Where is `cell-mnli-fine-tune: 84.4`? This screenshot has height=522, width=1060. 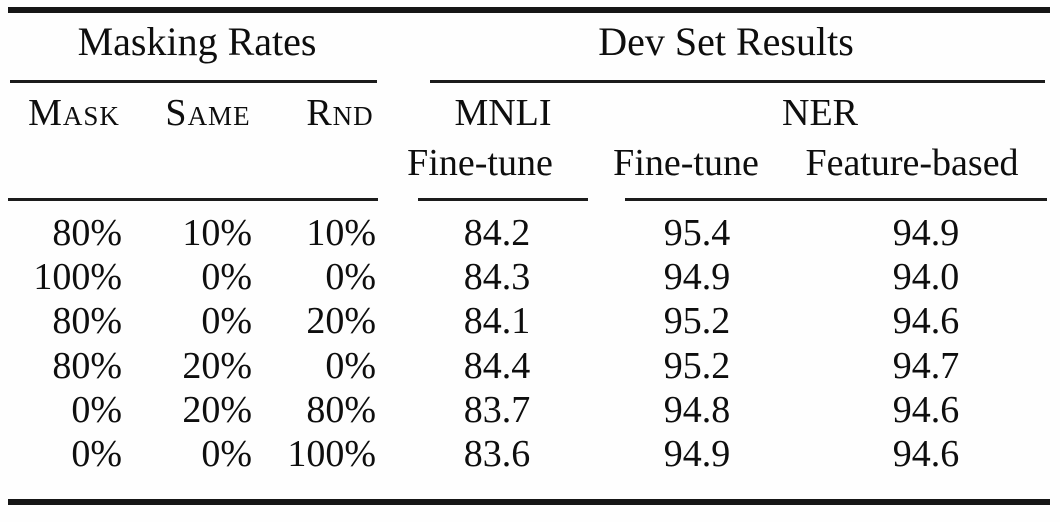
cell-mnli-fine-tune: 84.4 is located at coordinates (497, 366).